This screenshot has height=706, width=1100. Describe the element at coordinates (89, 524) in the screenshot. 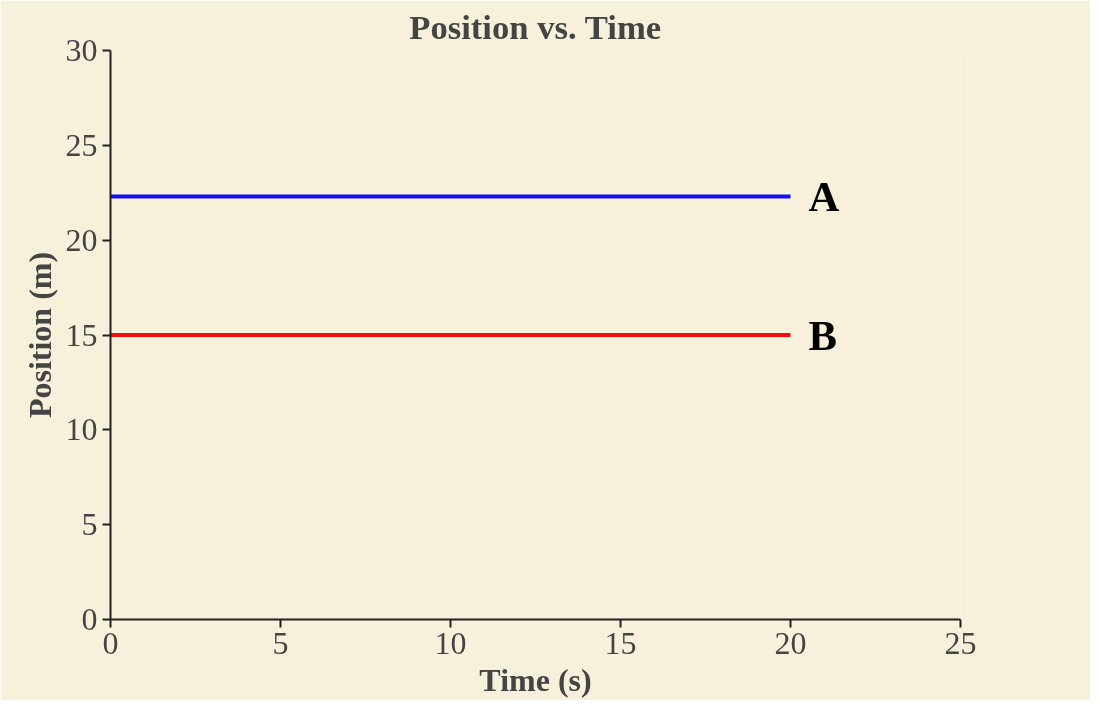

I see `y-tick-label: 5` at that location.